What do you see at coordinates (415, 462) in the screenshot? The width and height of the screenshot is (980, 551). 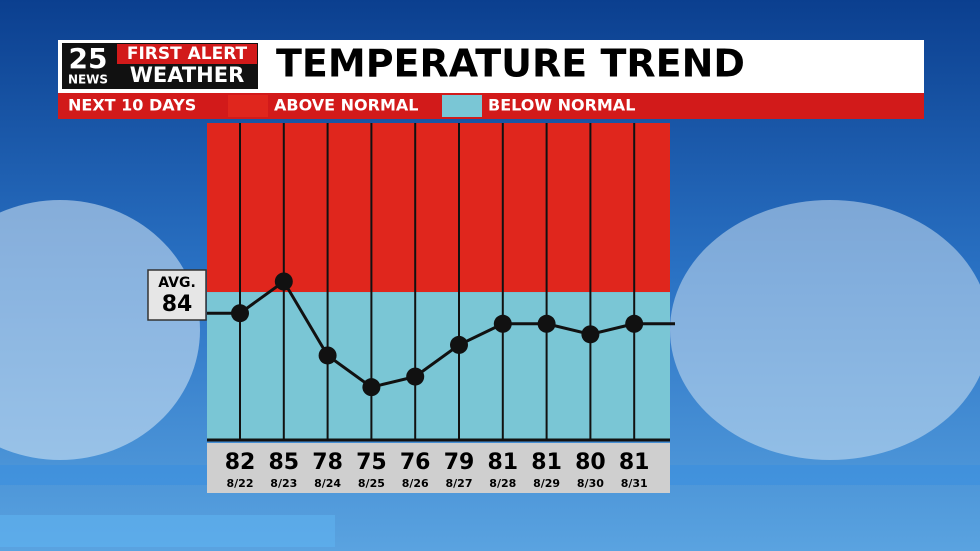 I see `value-label: 76` at bounding box center [415, 462].